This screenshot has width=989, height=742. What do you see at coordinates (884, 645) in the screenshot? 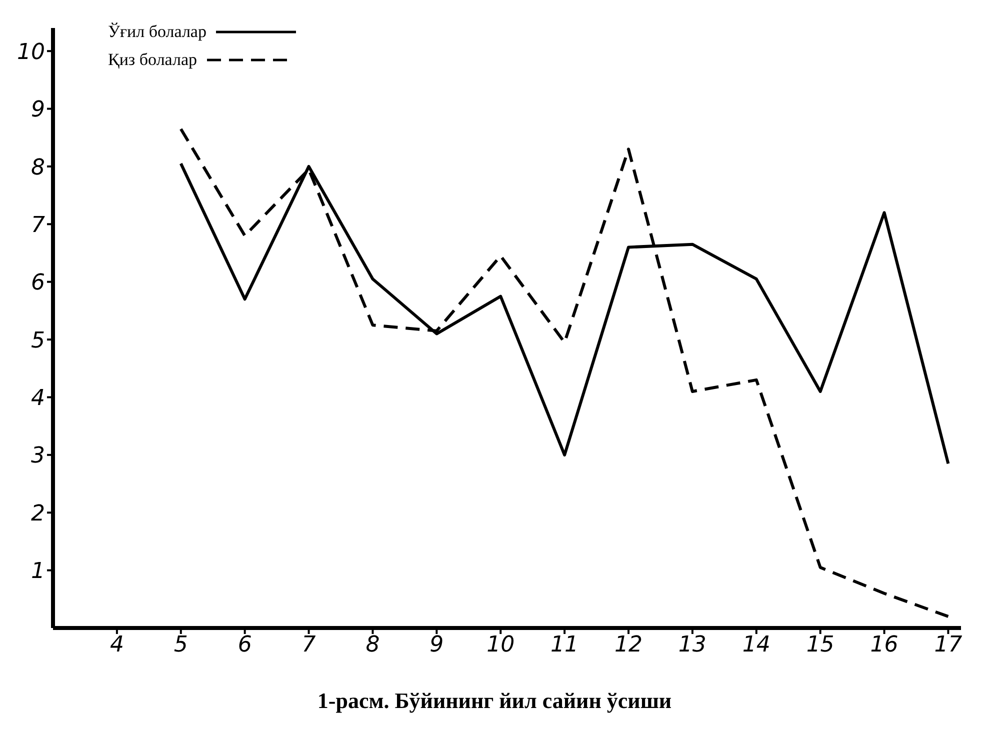
I see `x-tick-label: 16` at bounding box center [884, 645].